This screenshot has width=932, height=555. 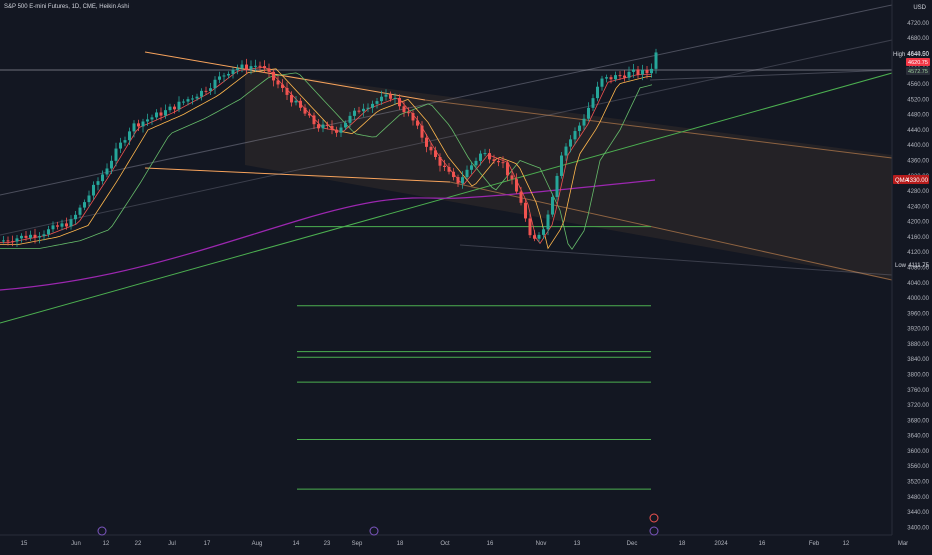 What do you see at coordinates (138, 544) in the screenshot?
I see `time-tick-label: 22` at bounding box center [138, 544].